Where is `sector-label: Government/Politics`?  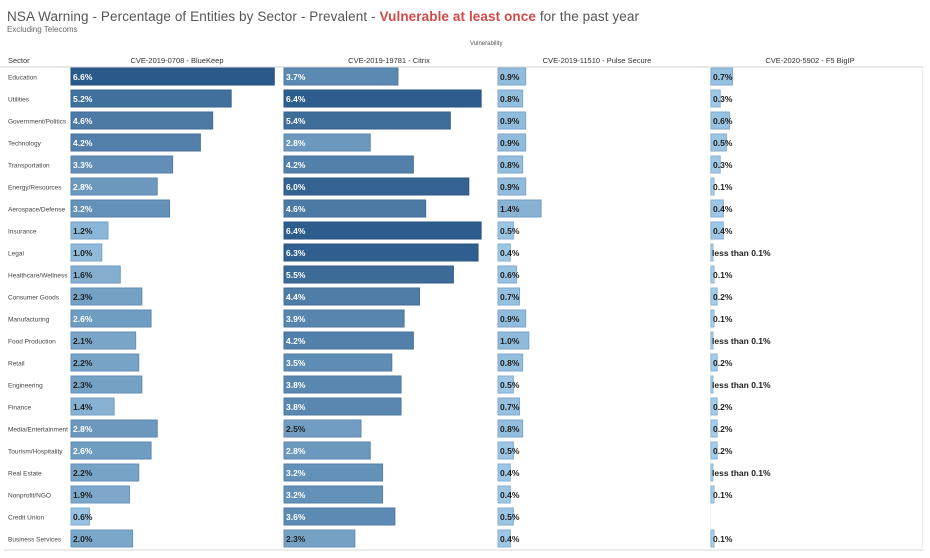 sector-label: Government/Politics is located at coordinates (37, 122).